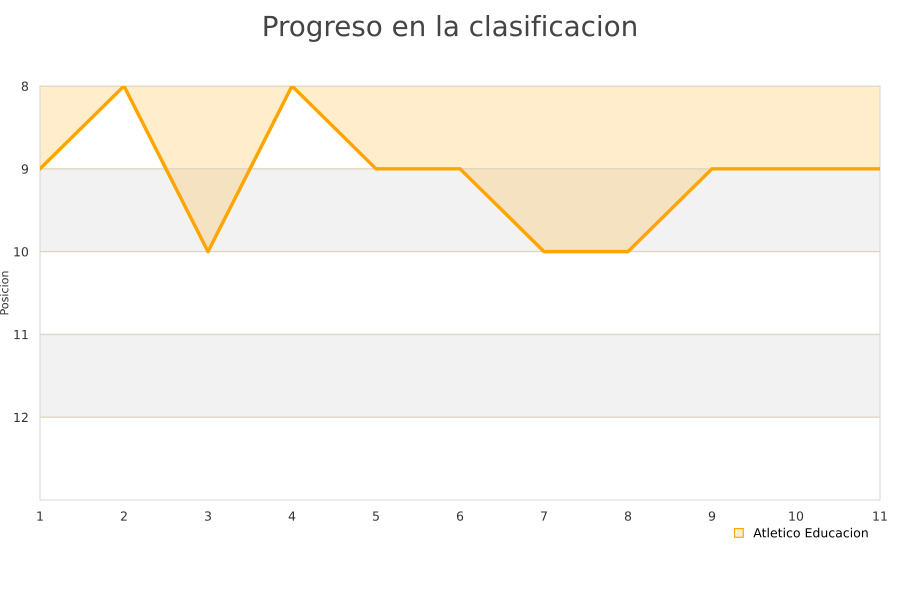 This screenshot has height=600, width=900. I want to click on x-tick-label: 6, so click(460, 516).